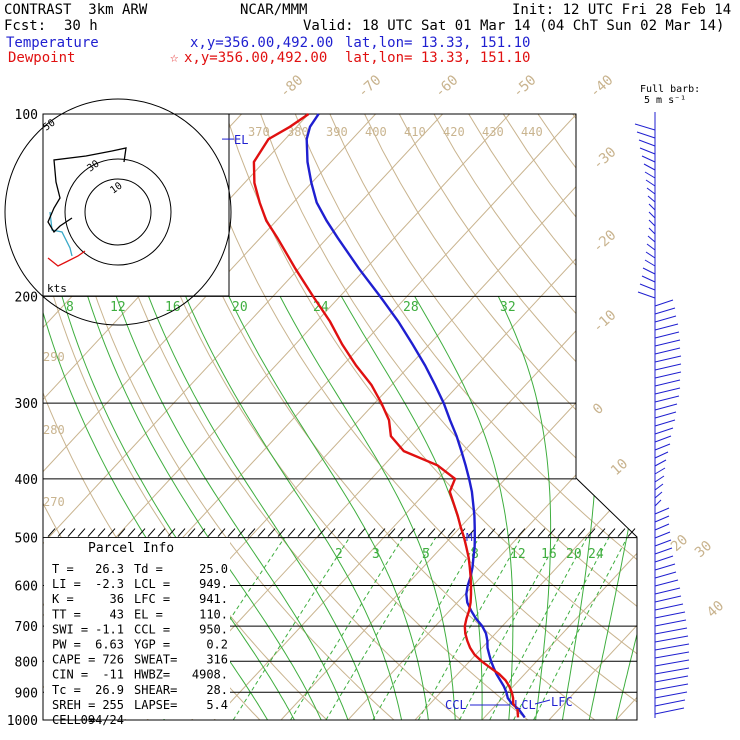 This screenshot has height=740, width=740. I want to click on star-icon: ☆, so click(174, 58).